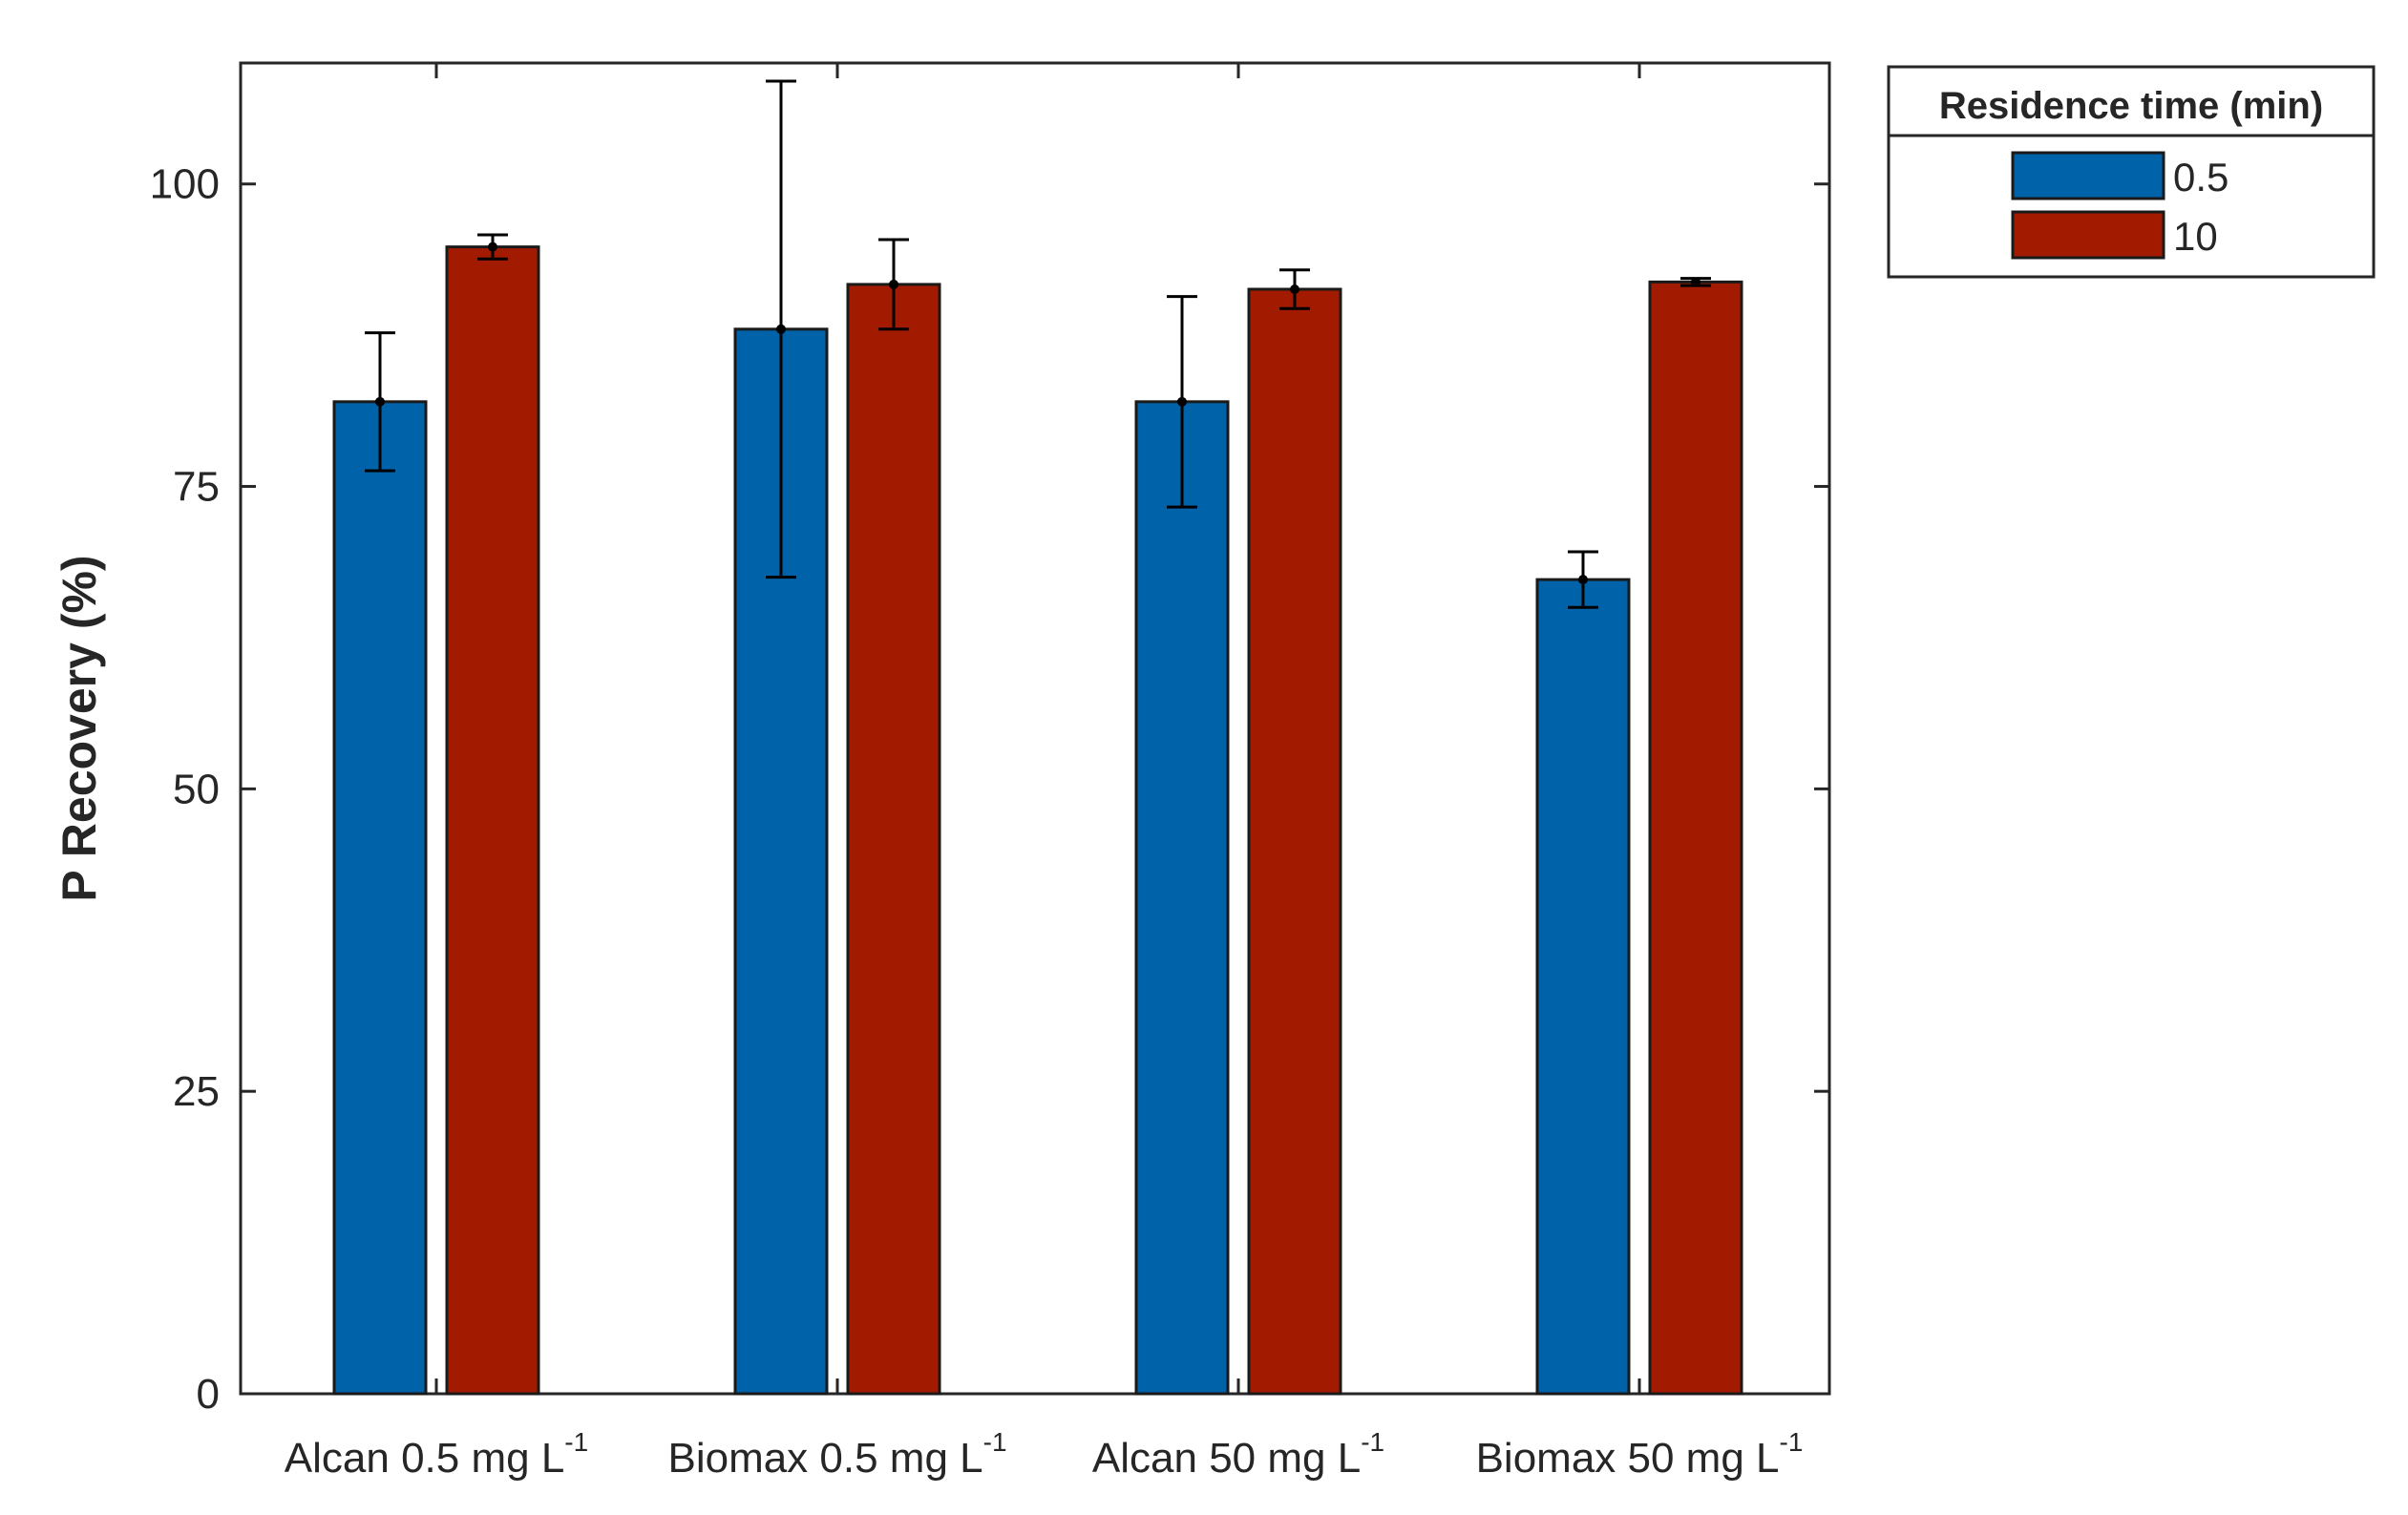 Image resolution: width=2408 pixels, height=1515 pixels. What do you see at coordinates (196, 789) in the screenshot?
I see `y-tick-label: 50` at bounding box center [196, 789].